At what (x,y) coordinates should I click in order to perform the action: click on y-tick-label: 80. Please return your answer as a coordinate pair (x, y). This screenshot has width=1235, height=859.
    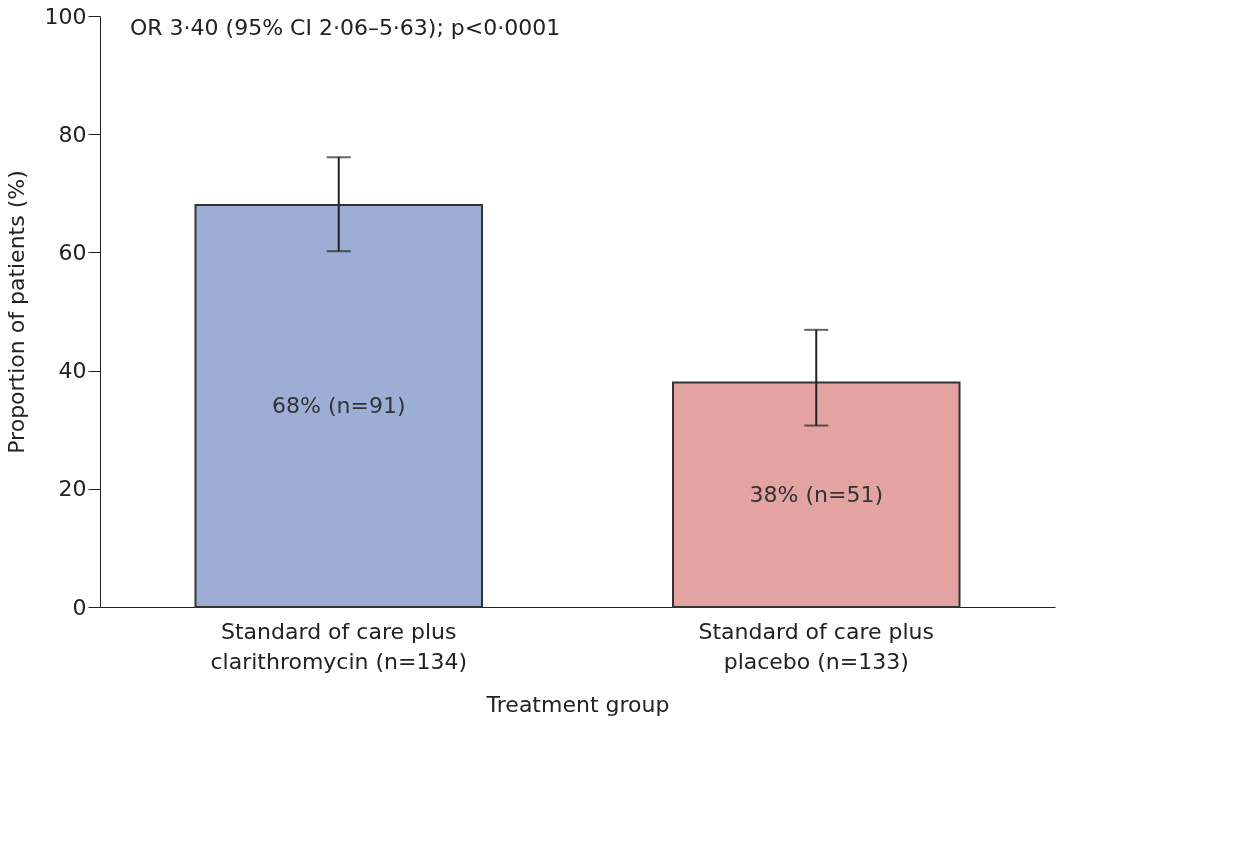
    Looking at the image, I should click on (72, 134).